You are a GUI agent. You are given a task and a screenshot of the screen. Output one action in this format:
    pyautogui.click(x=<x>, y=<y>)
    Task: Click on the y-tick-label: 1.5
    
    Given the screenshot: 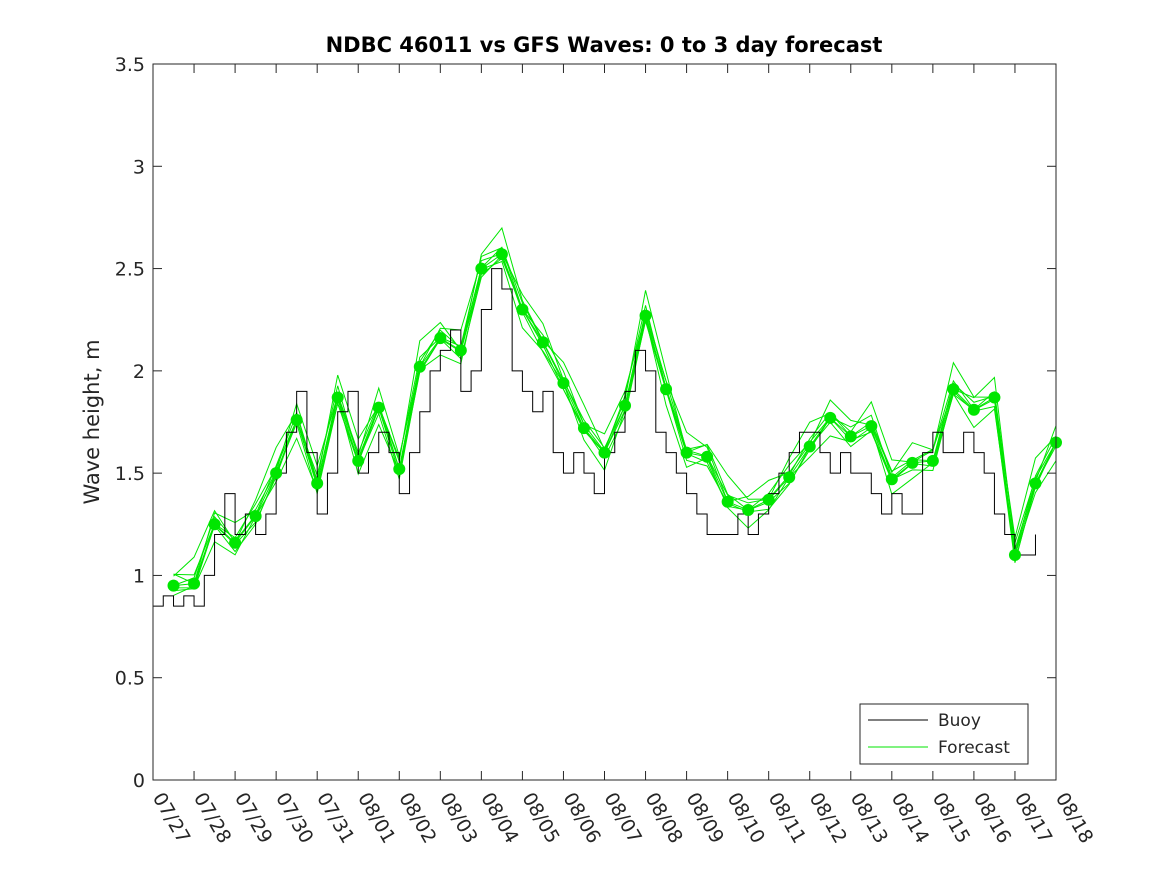 What is the action you would take?
    pyautogui.click(x=130, y=474)
    